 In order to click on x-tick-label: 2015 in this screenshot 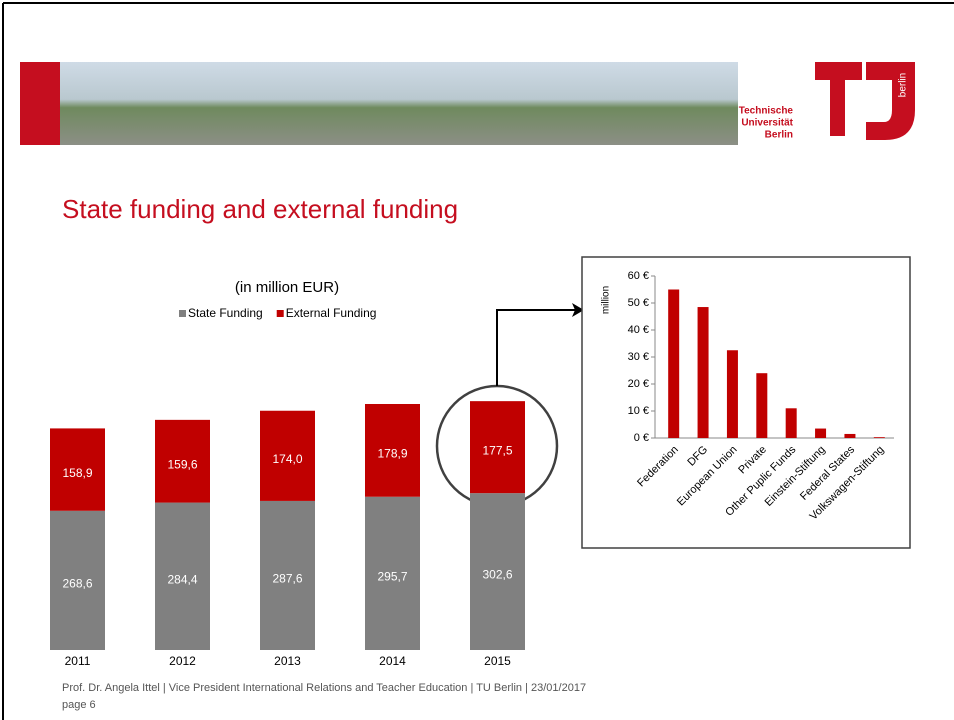, I will do `click(497, 661)`.